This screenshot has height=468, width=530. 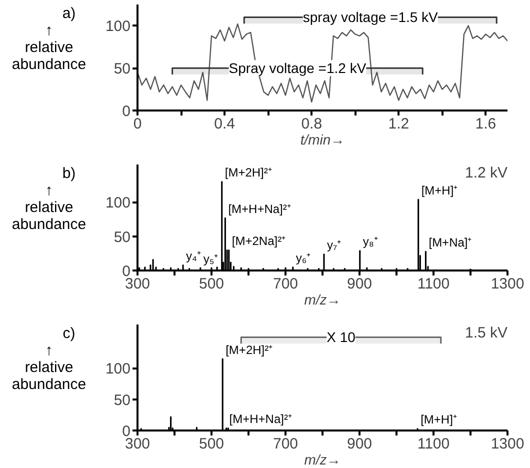 What do you see at coordinates (370, 241) in the screenshot?
I see `annotation: y₈⁺` at bounding box center [370, 241].